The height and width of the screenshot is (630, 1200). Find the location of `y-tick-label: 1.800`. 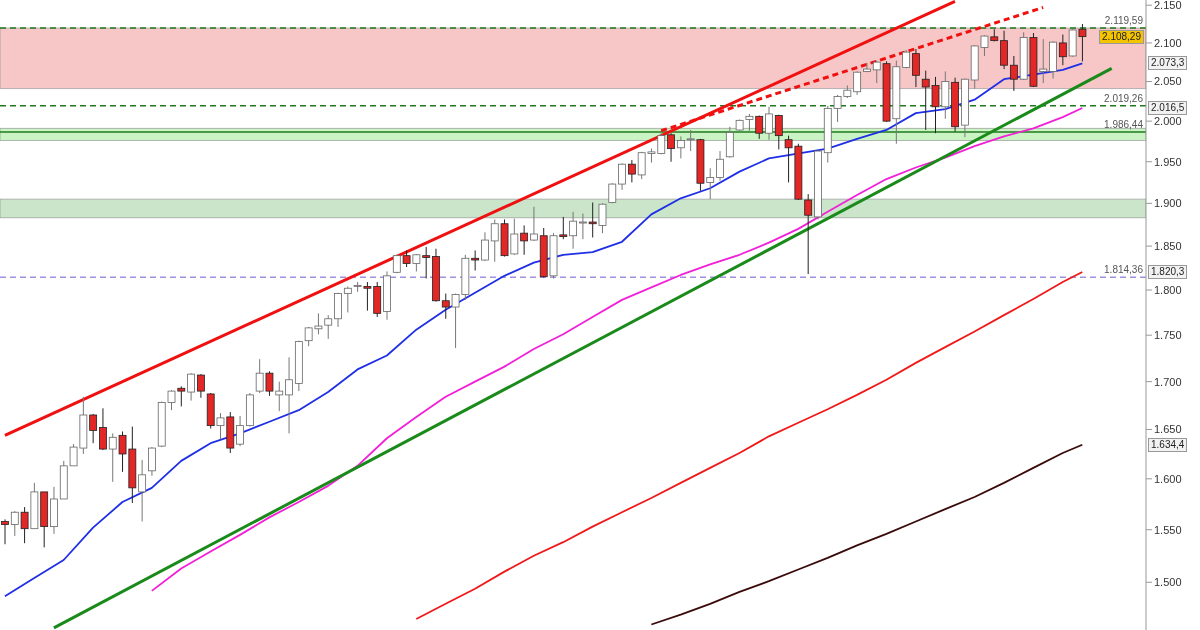

y-tick-label: 1.800 is located at coordinates (1168, 289).